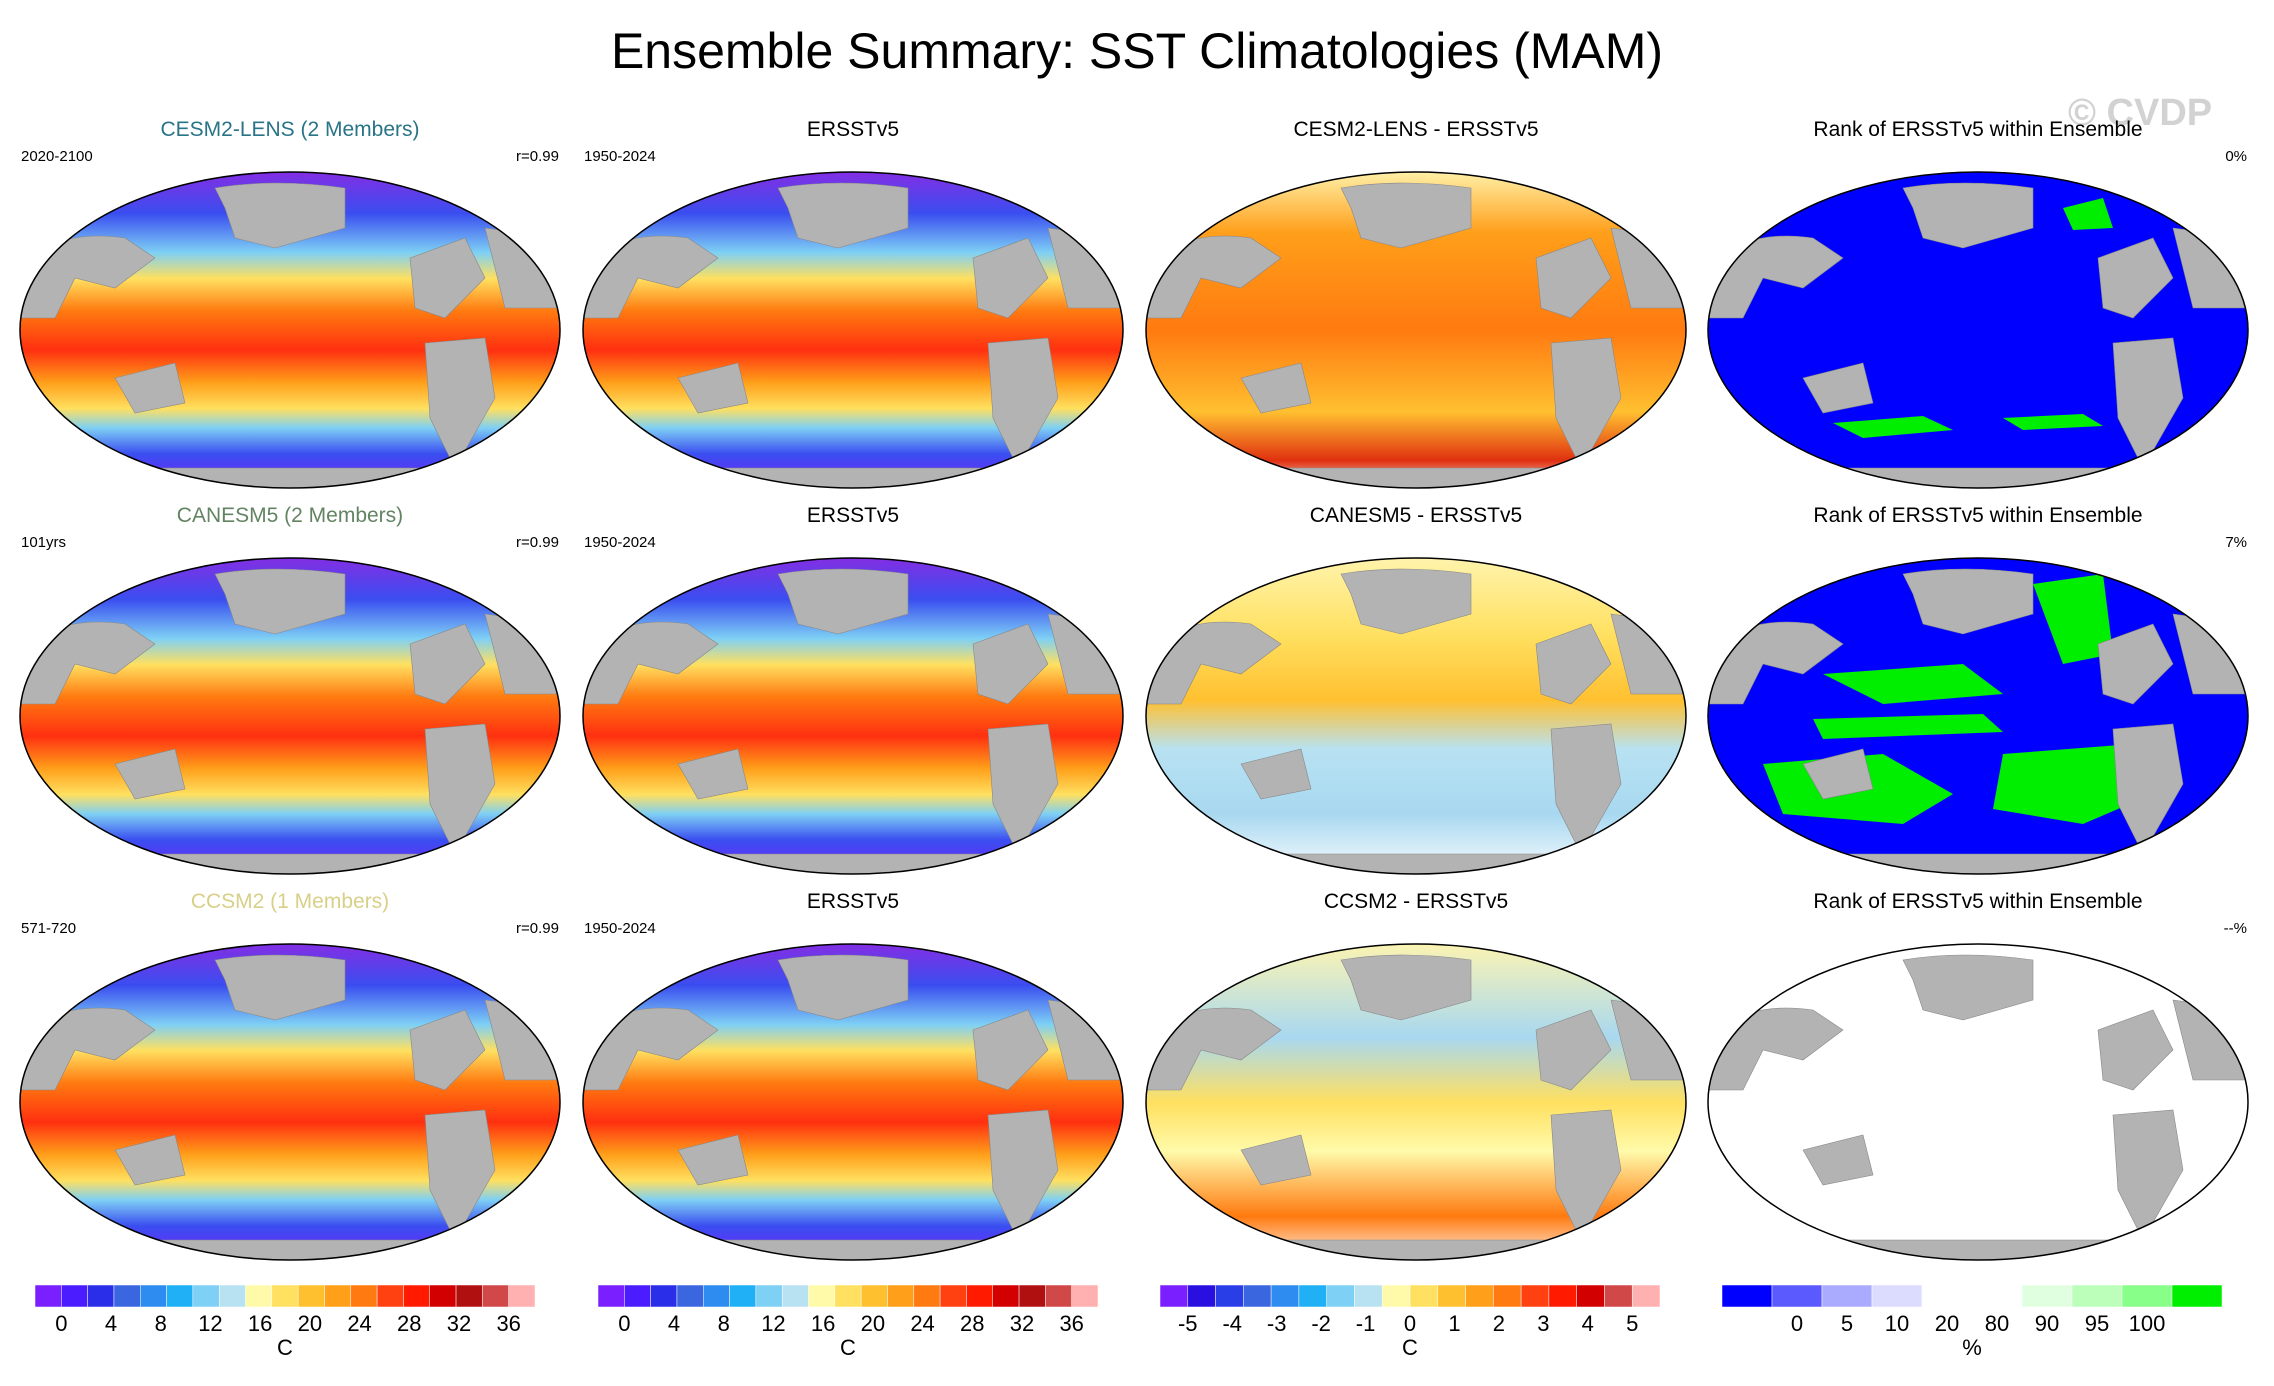  What do you see at coordinates (2097, 1323) in the screenshot?
I see `colorbar-tick-label: 95` at bounding box center [2097, 1323].